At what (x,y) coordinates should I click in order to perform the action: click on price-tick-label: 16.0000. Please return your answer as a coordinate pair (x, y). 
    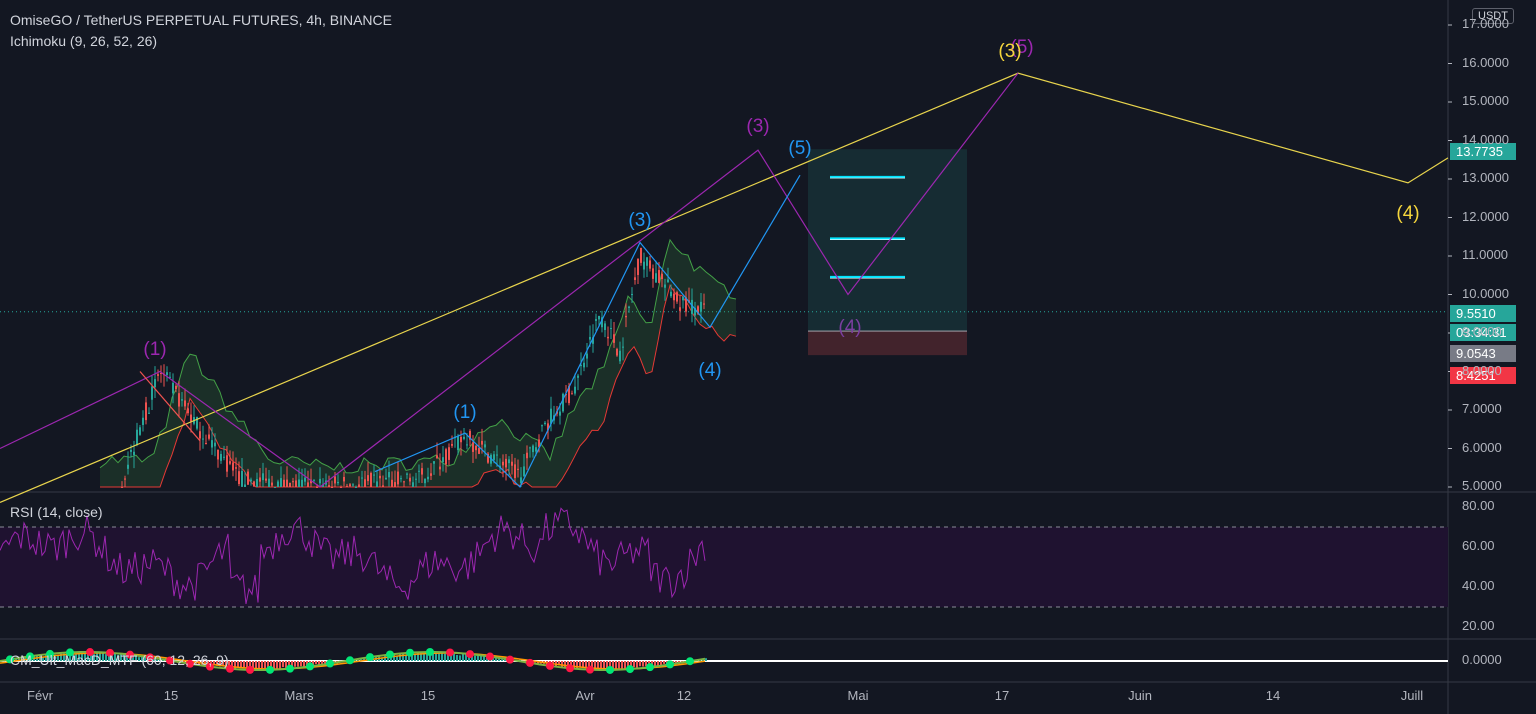
    Looking at the image, I should click on (1485, 62).